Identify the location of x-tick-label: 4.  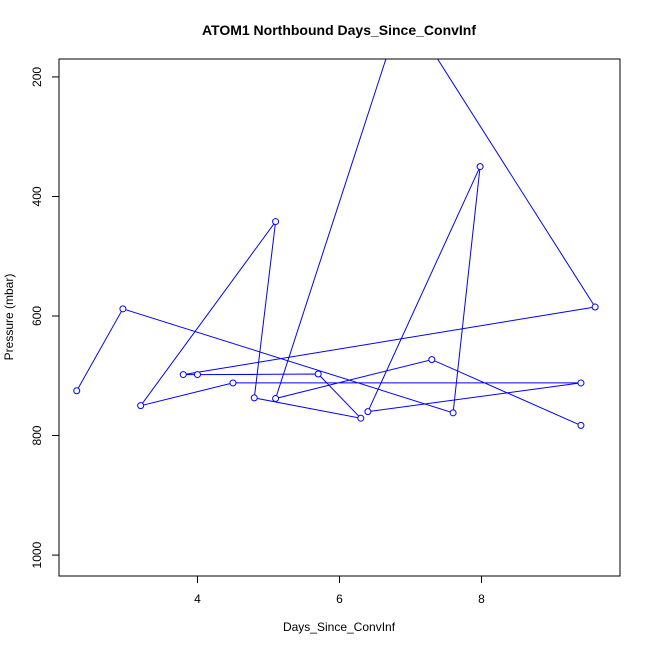
(197, 599).